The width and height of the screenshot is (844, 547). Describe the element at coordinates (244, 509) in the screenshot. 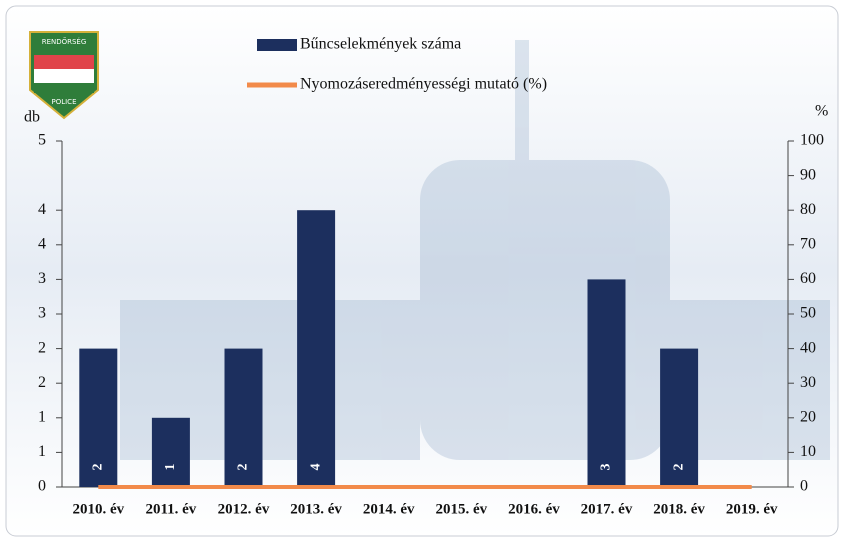

I see `x-tick-label: 2012. év` at that location.